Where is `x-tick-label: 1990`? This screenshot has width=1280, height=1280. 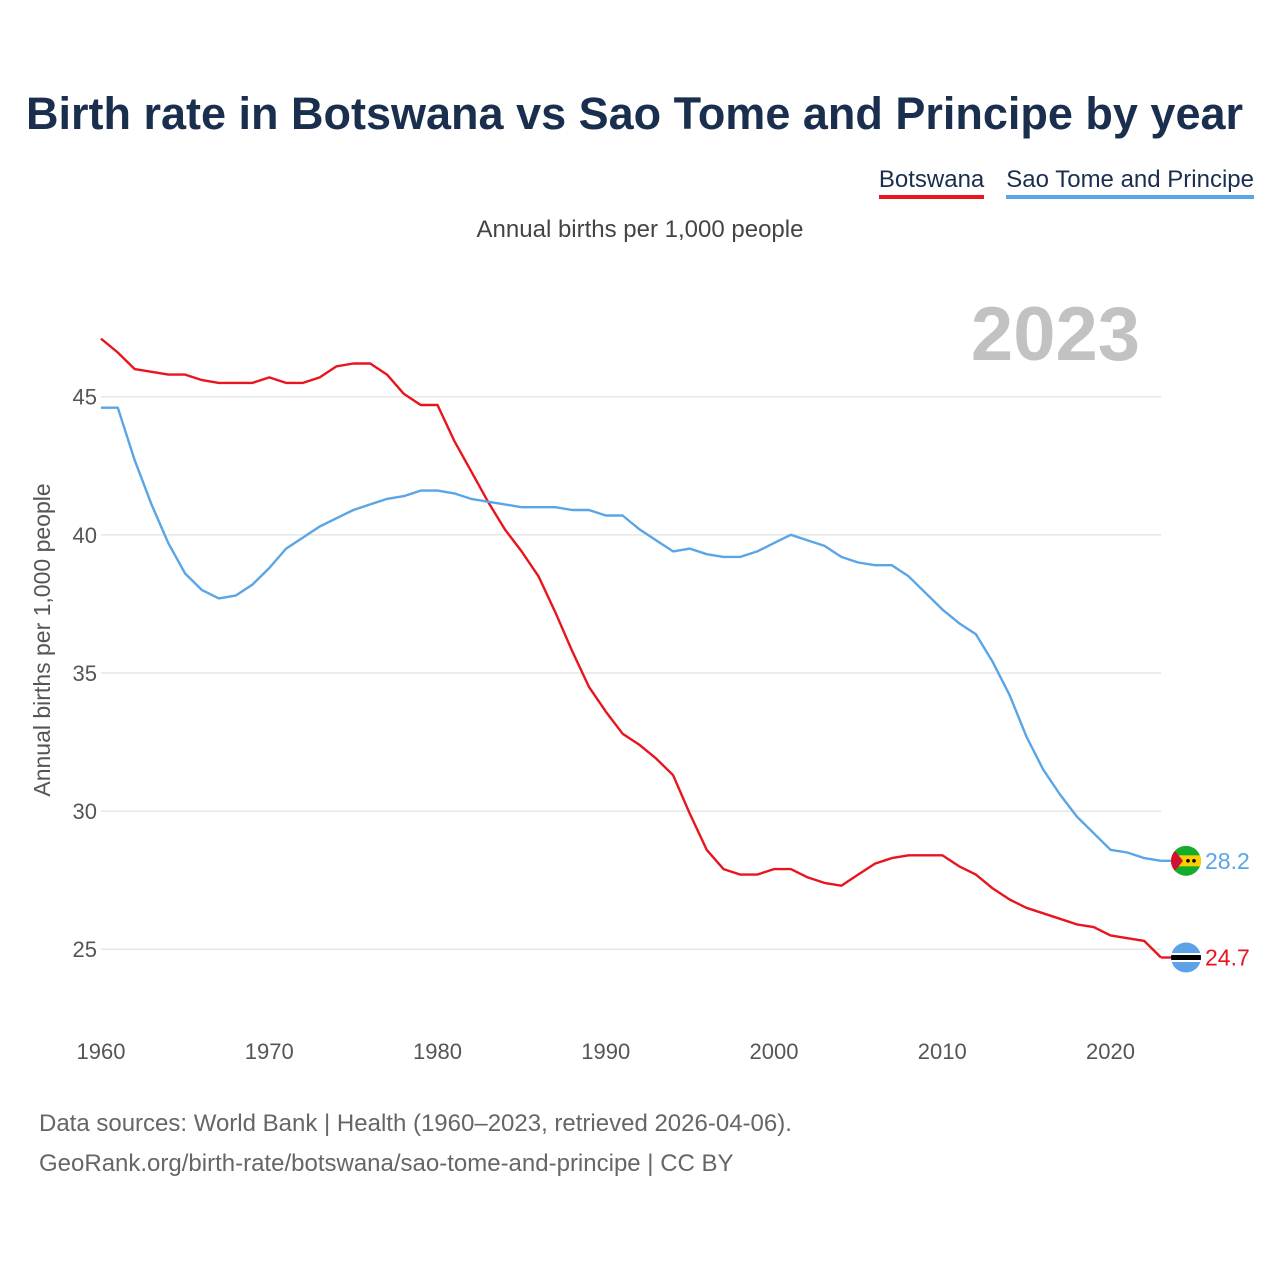
x-tick-label: 1990 is located at coordinates (605, 1051).